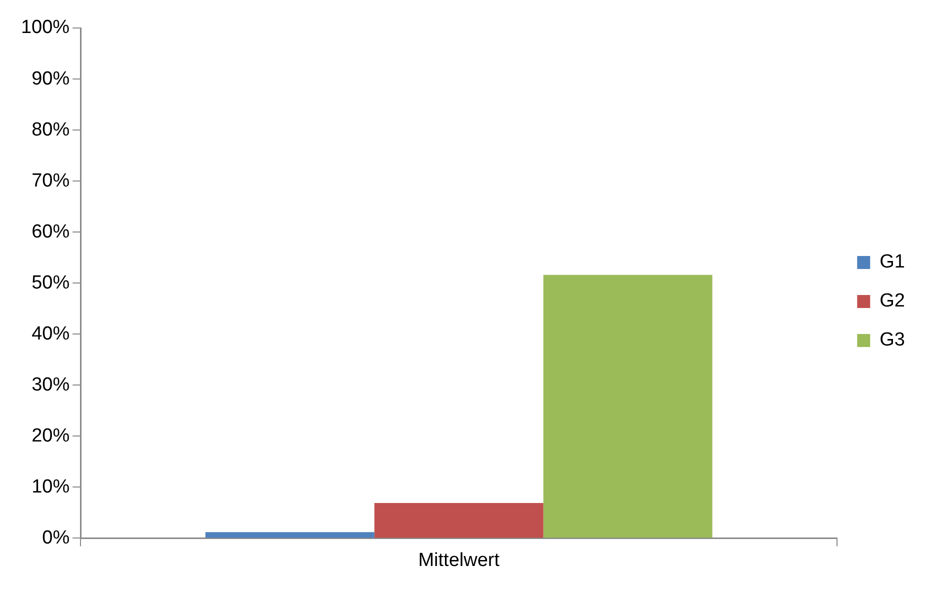 The image size is (933, 593). I want to click on y-tick-label: 40%, so click(51, 333).